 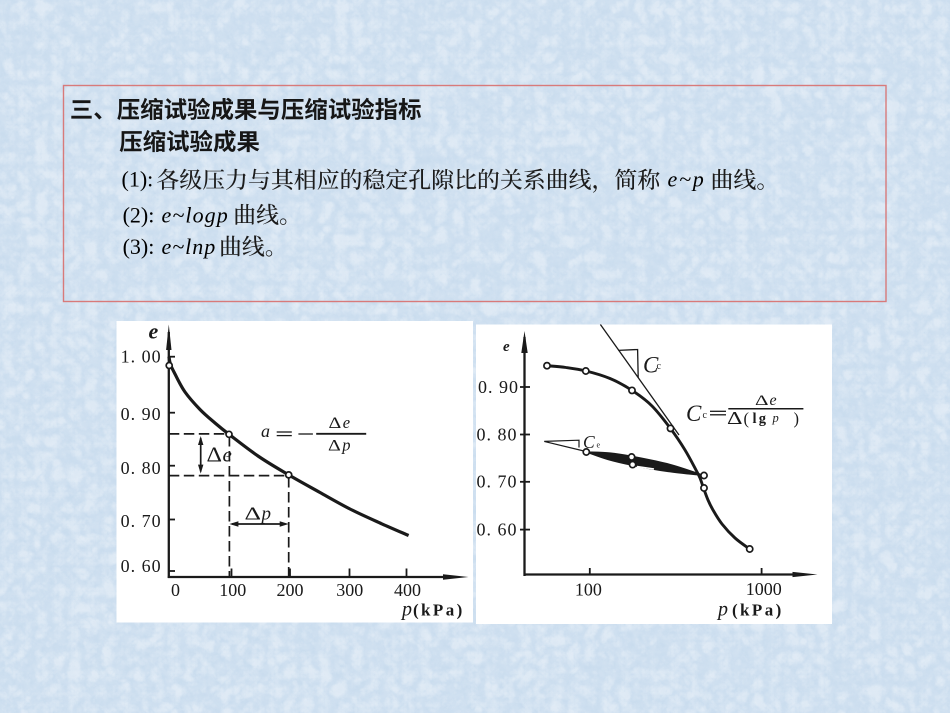 What do you see at coordinates (290, 590) in the screenshot?
I see `svg-text: 200` at bounding box center [290, 590].